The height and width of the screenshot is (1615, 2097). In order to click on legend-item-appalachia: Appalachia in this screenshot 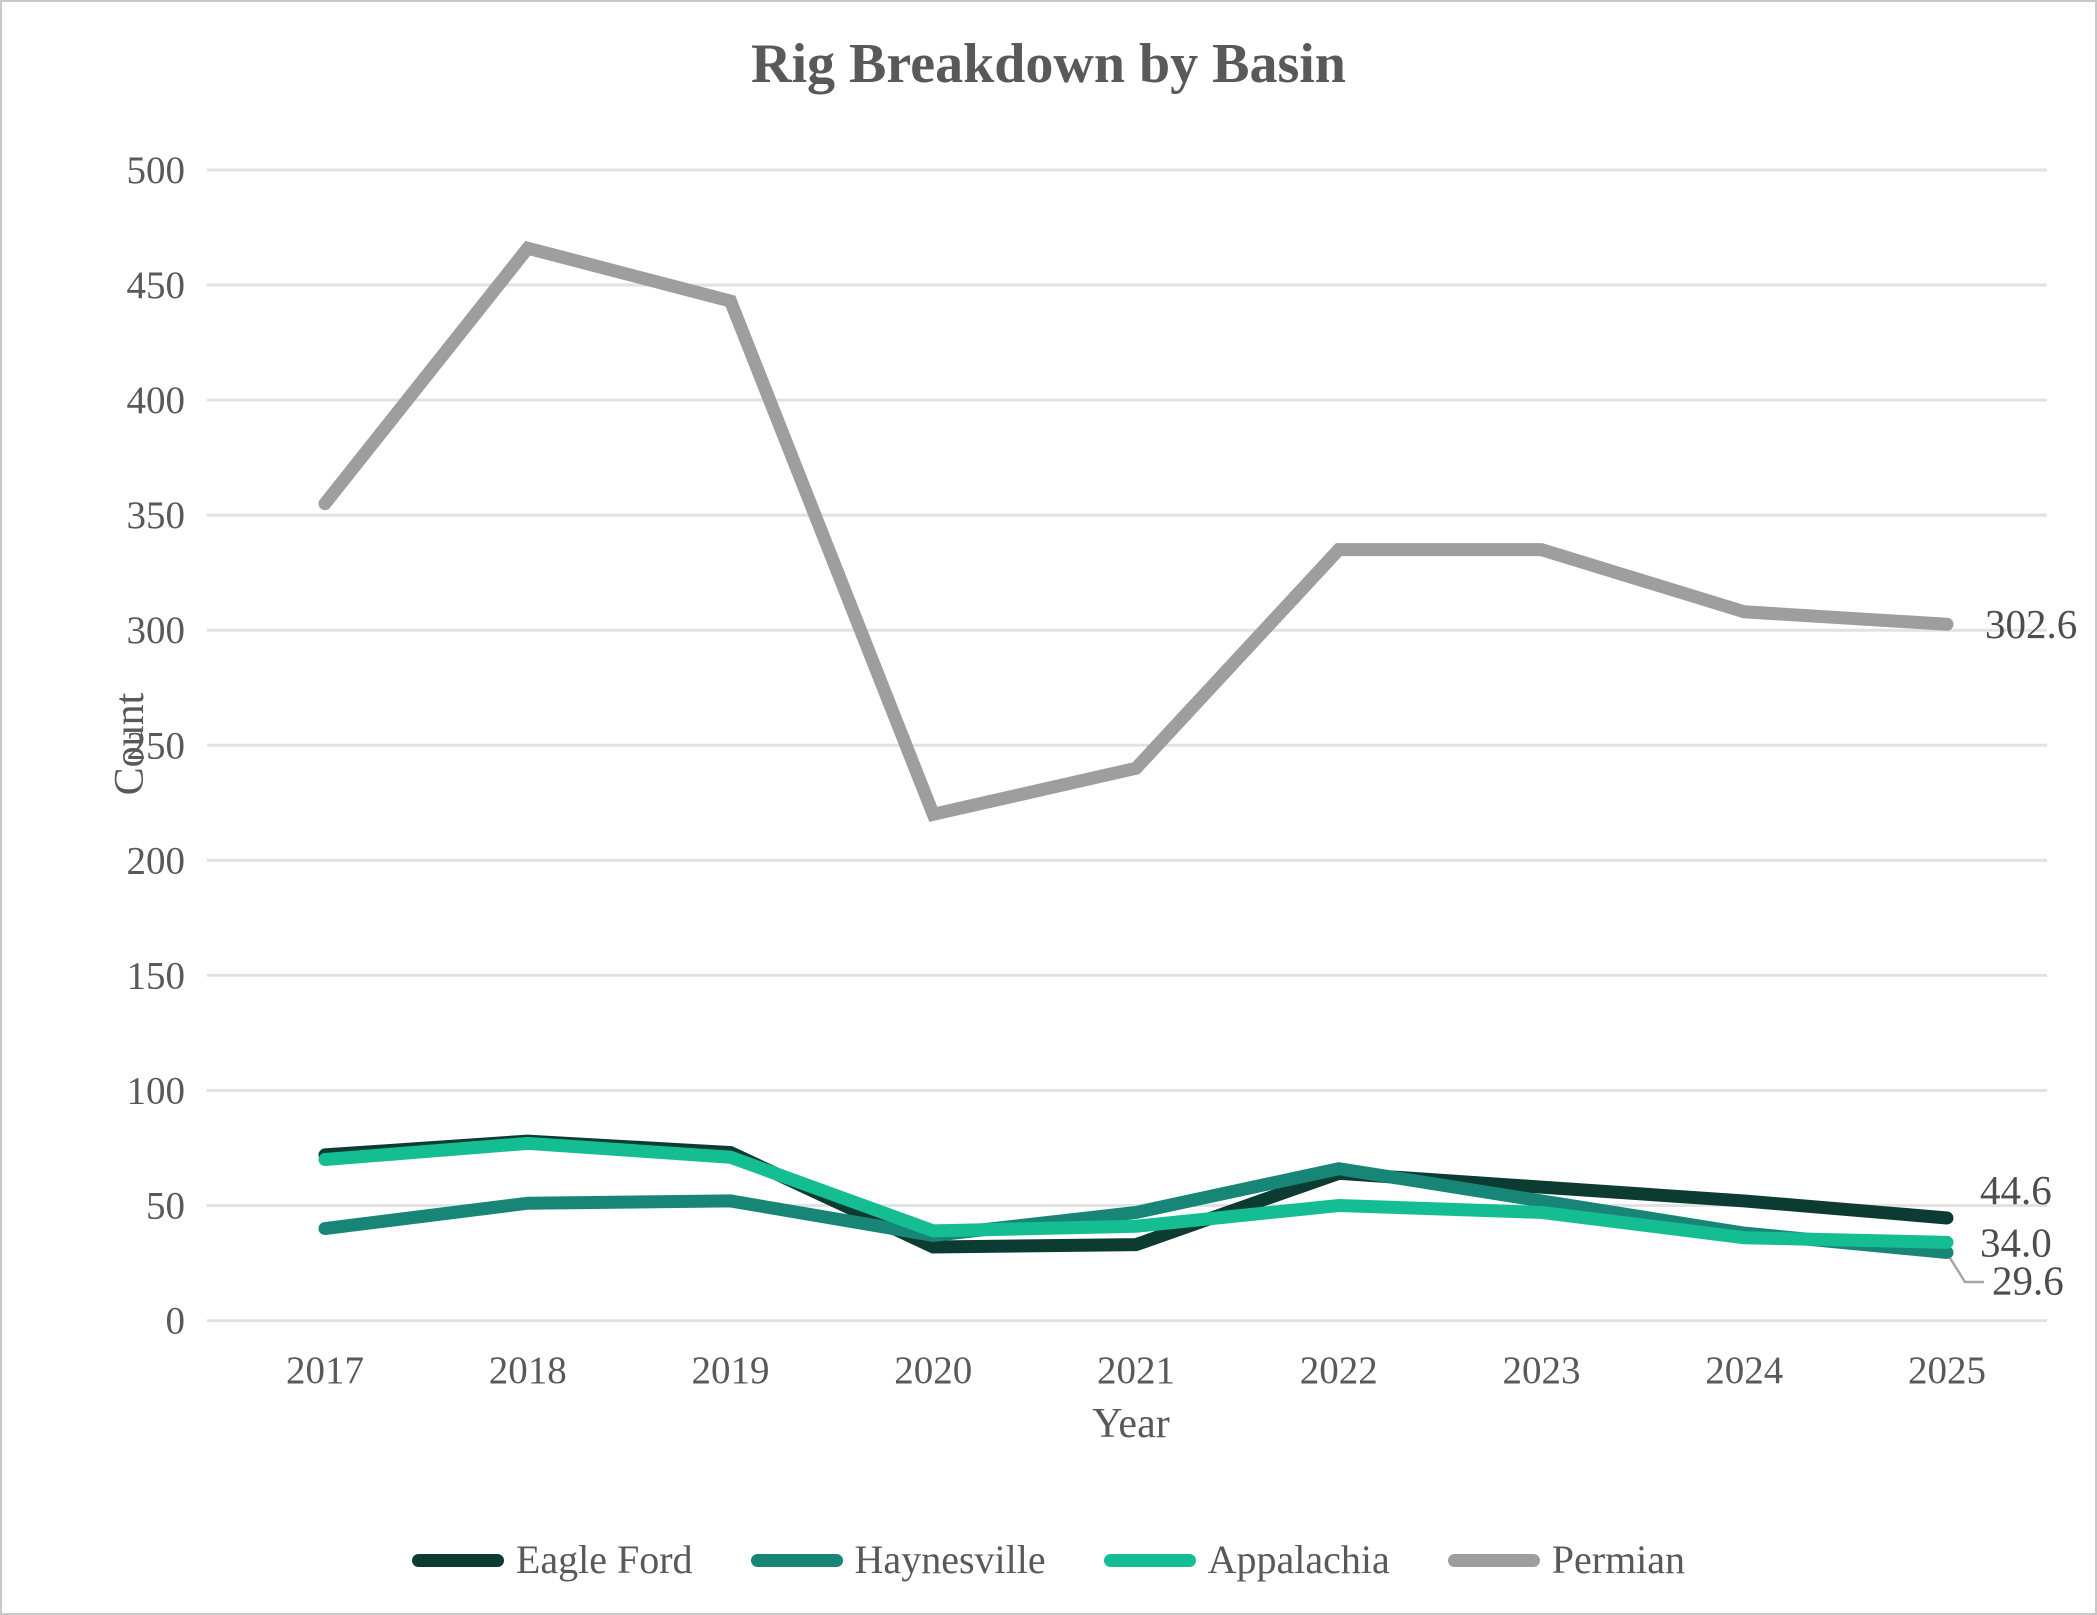, I will do `click(1246, 1559)`.